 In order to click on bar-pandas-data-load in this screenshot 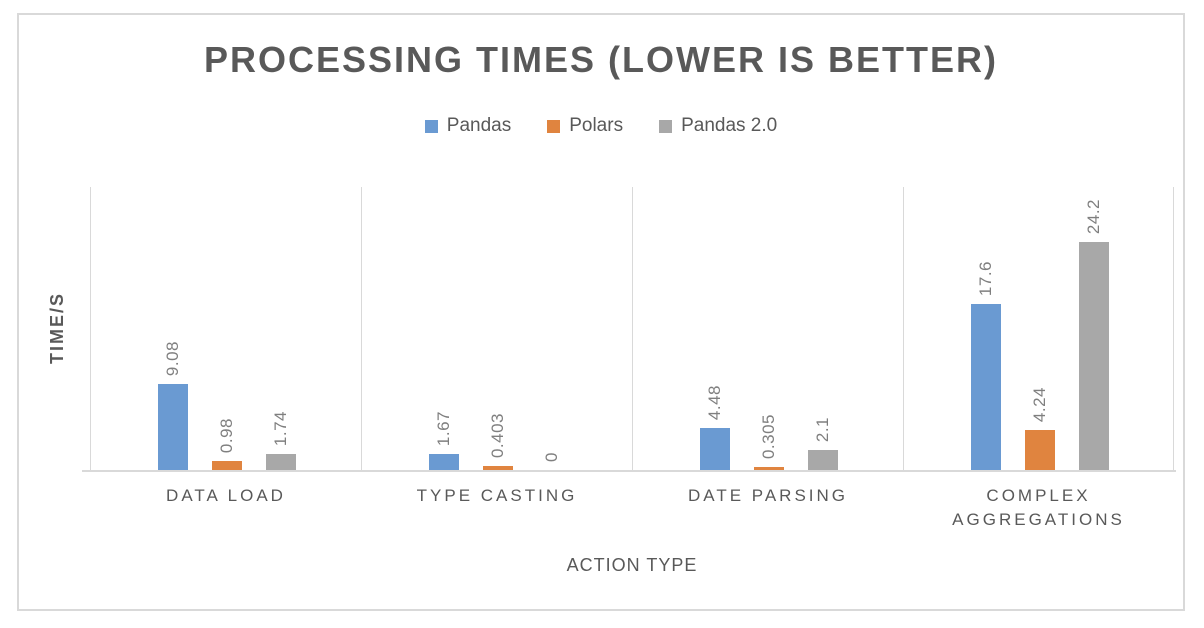, I will do `click(172, 427)`.